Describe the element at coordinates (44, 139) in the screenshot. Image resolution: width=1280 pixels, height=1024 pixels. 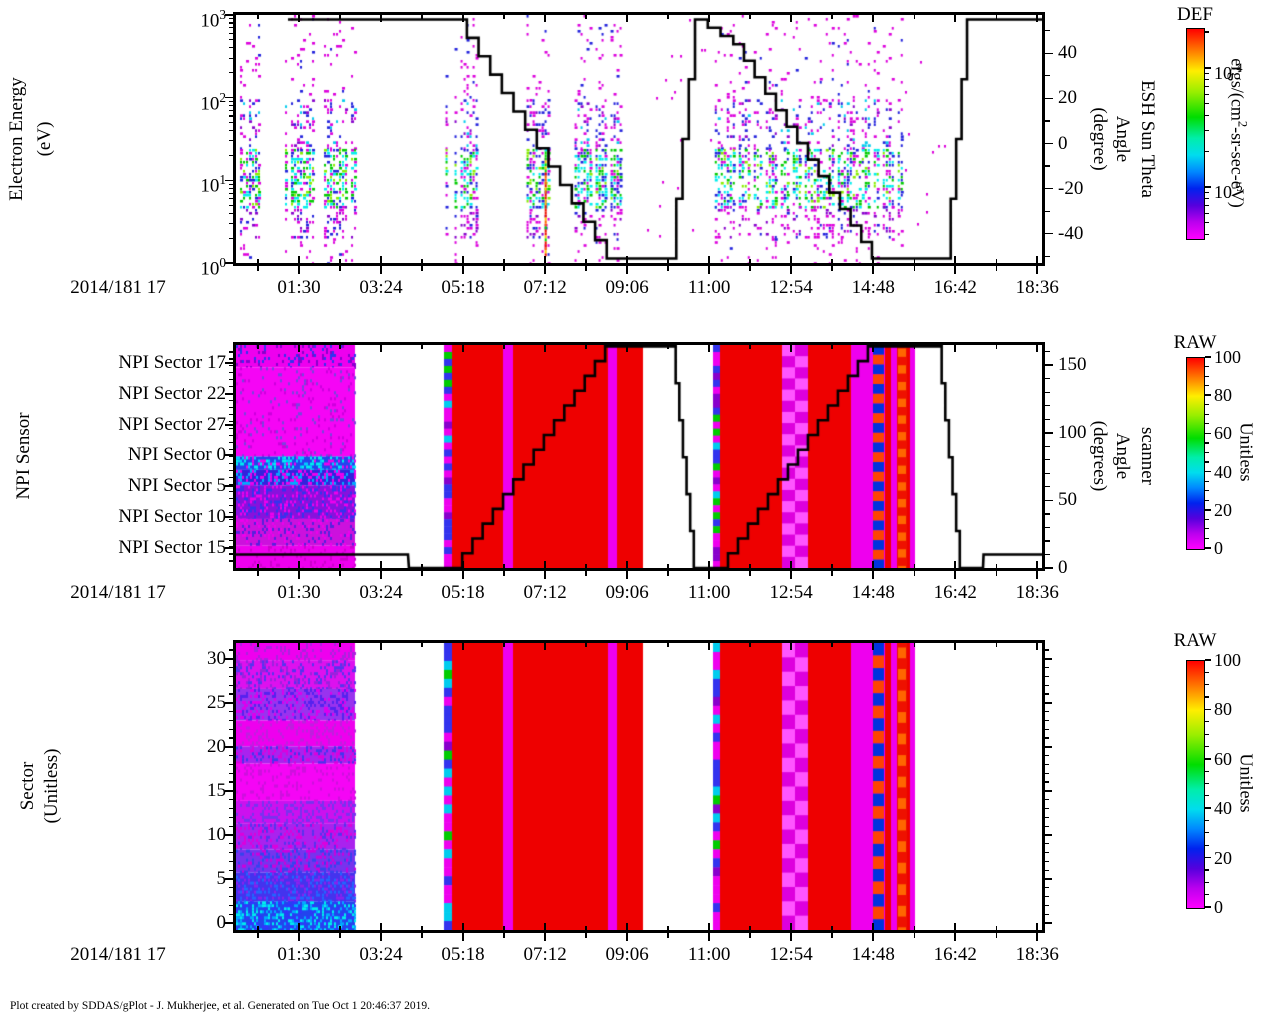
I see `y-axis-title-electron-energy-units: (eV)` at that location.